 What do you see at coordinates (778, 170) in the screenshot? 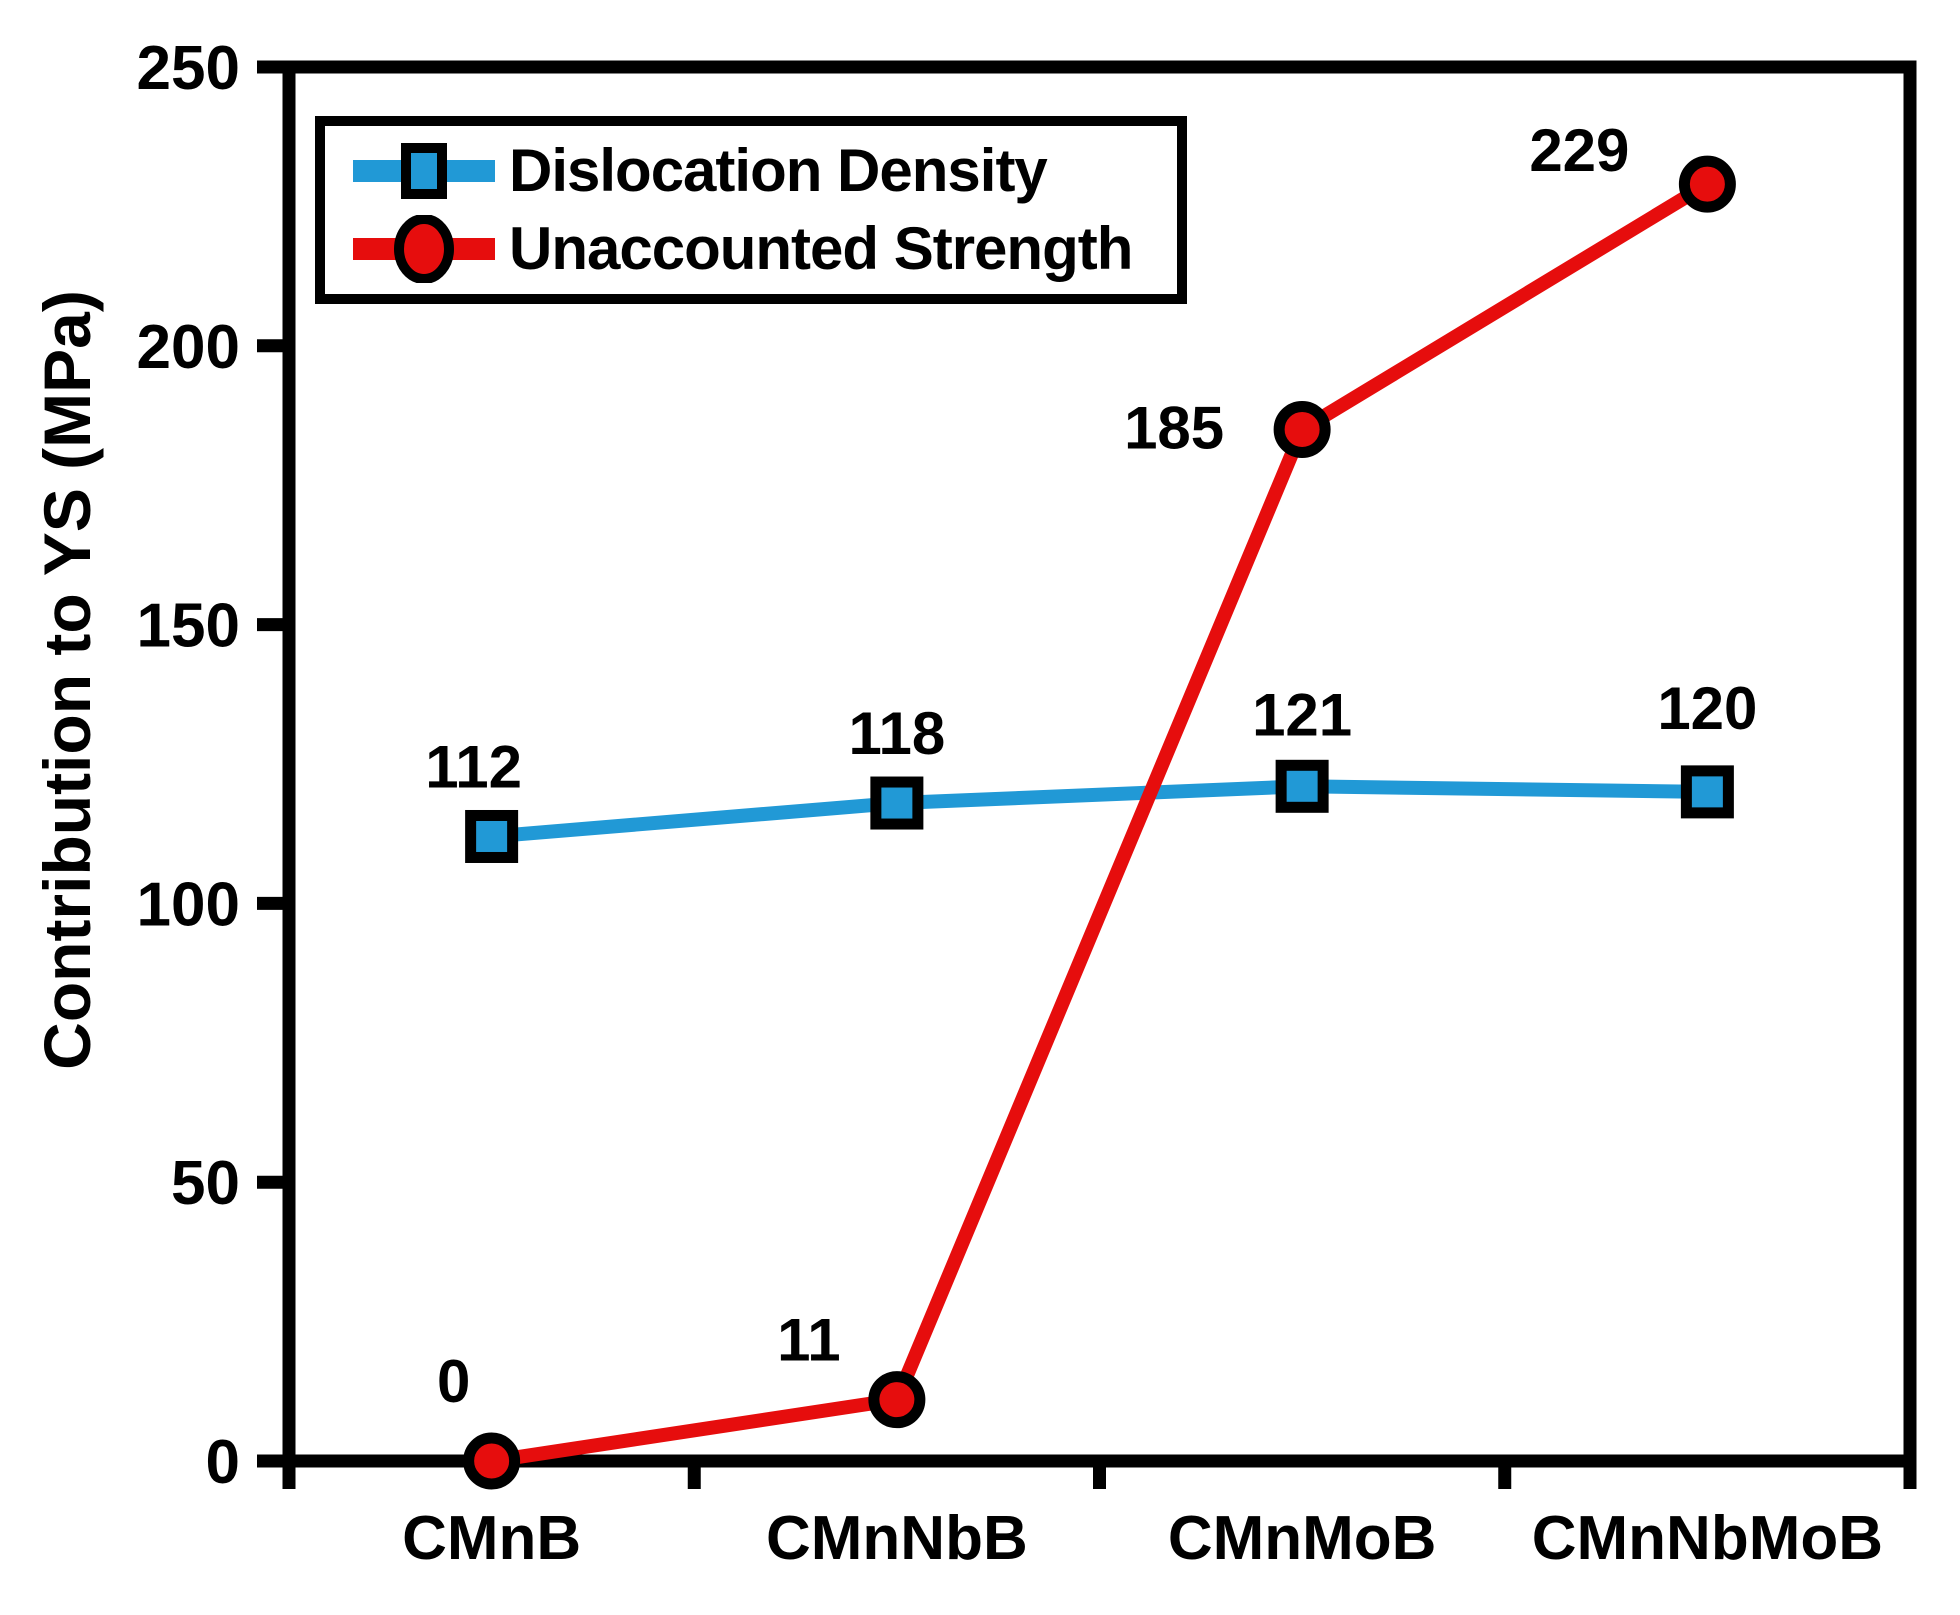
I see `legend-label: Dislocation Density` at bounding box center [778, 170].